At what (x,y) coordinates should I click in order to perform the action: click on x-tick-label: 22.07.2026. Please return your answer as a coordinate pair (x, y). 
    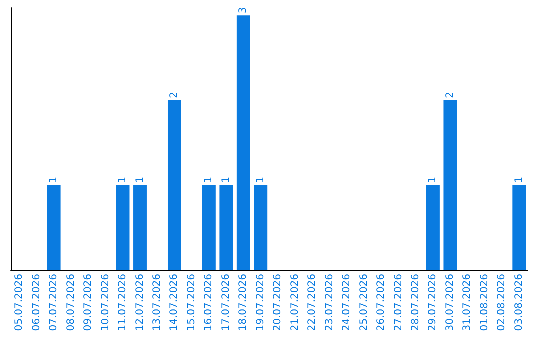
    Looking at the image, I should click on (312, 303).